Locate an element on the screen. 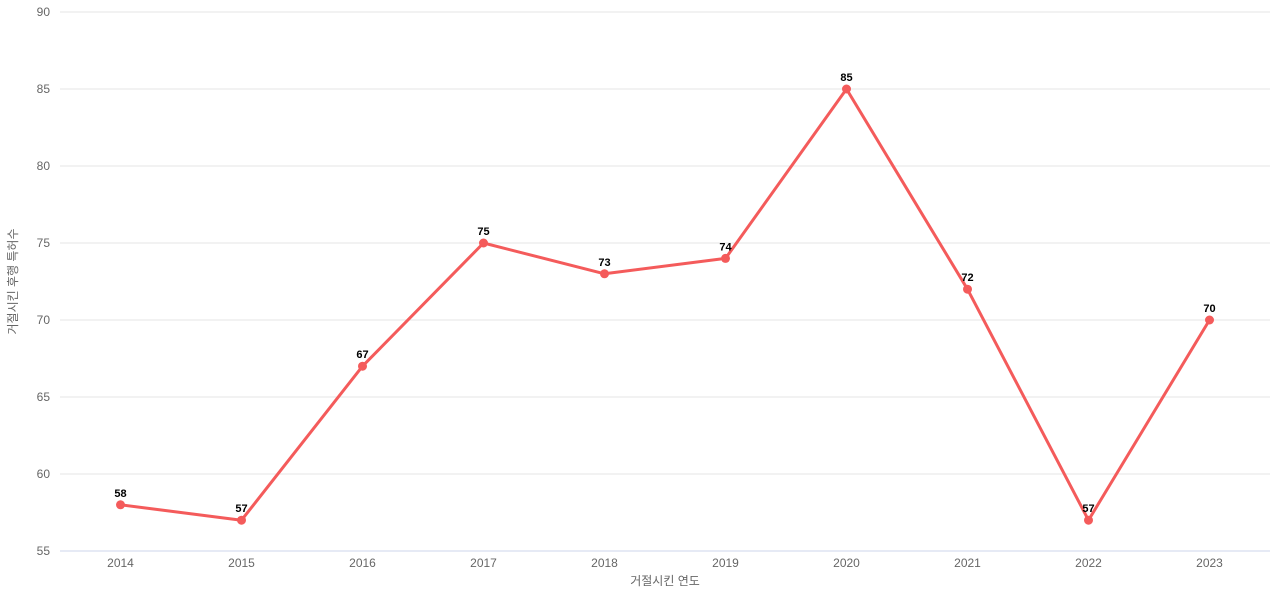 This screenshot has height=600, width=1280. y-tick-label: 85 is located at coordinates (44, 89).